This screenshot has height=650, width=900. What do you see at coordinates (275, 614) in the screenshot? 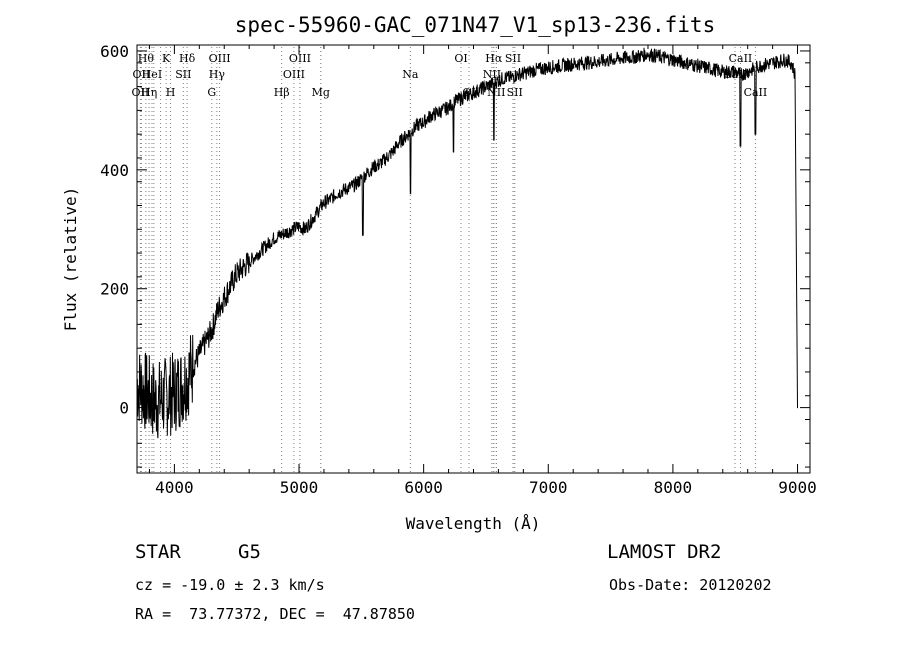
I see `coordinates: RA = 73.77372, DEC = 47.87850` at bounding box center [275, 614].